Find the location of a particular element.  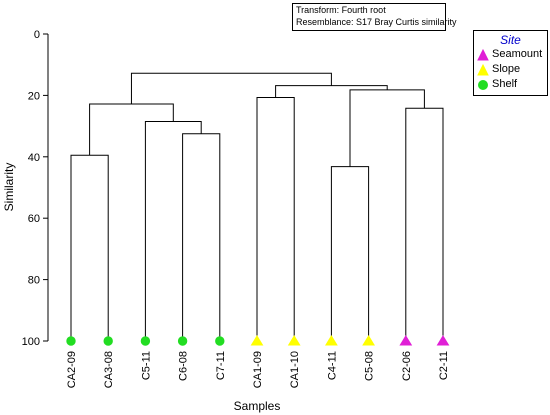

y-axis-label: Similarity is located at coordinates (9, 187).